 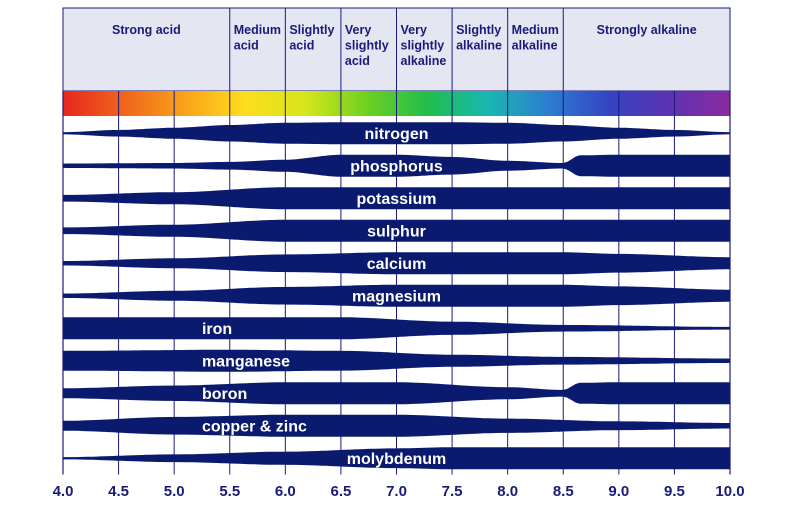 I want to click on tick-label: 8.0, so click(x=507, y=491).